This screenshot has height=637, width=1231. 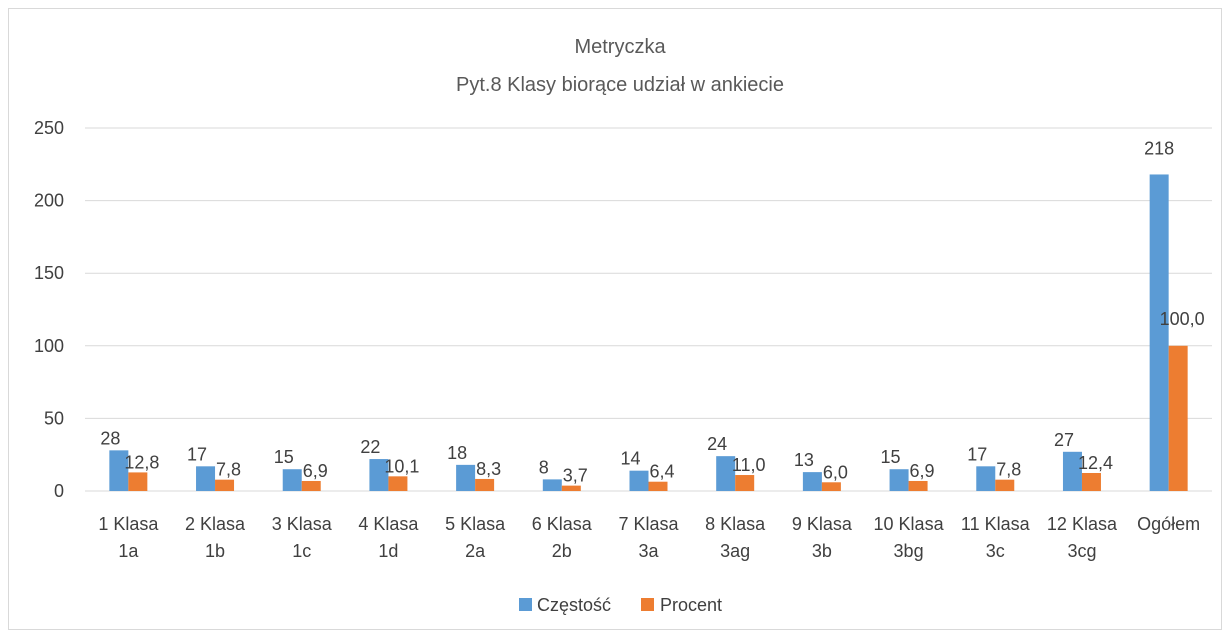 I want to click on x-tick-label: 2a, so click(x=475, y=551).